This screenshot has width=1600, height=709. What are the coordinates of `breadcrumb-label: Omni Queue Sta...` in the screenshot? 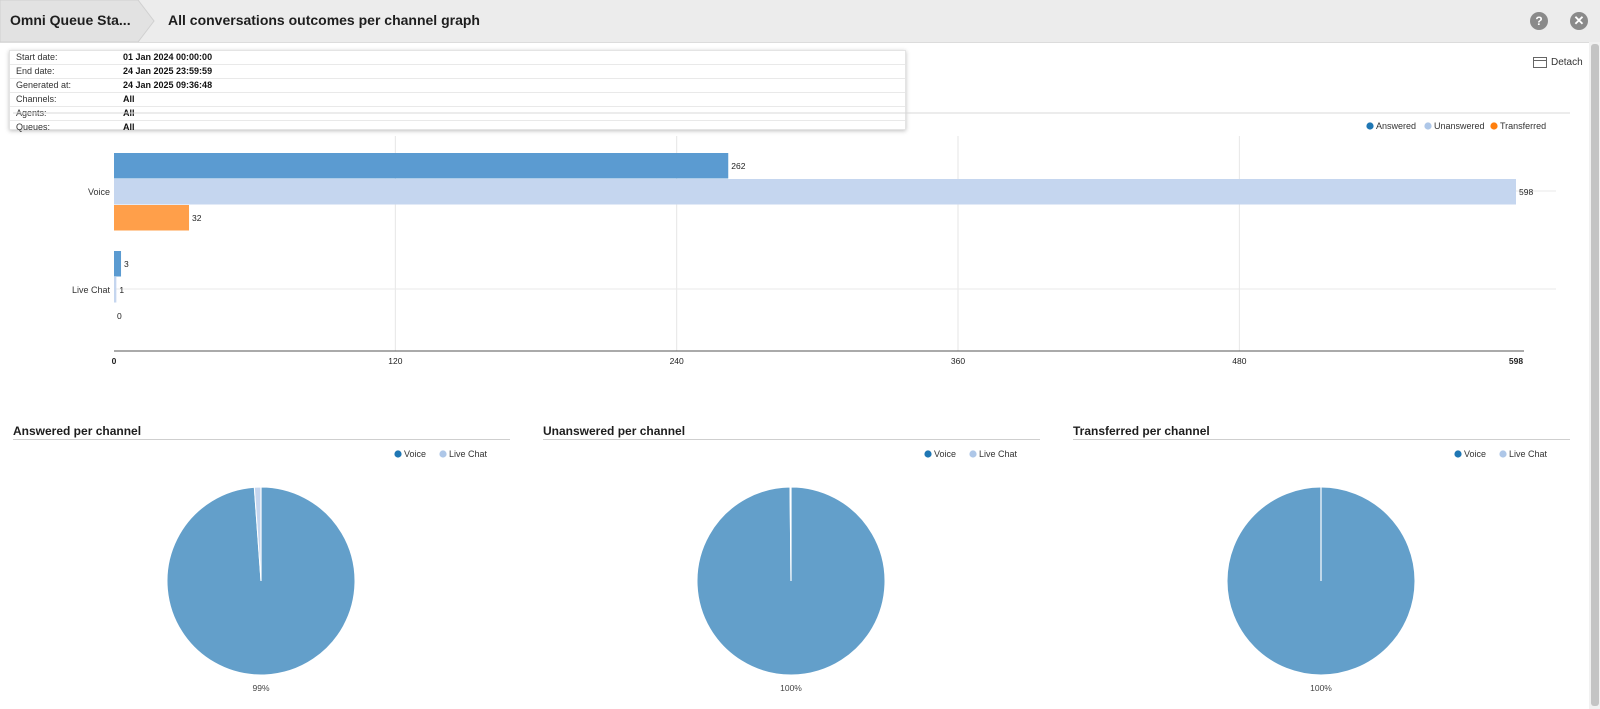 It's located at (70, 20).